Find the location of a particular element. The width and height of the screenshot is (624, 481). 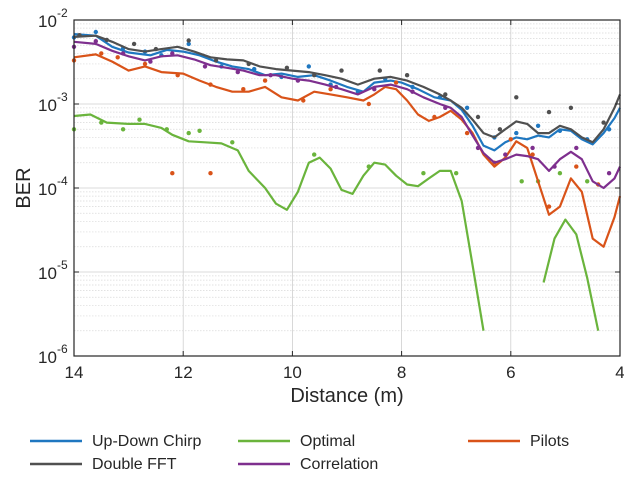

x-tick-label: 4 is located at coordinates (619, 372).